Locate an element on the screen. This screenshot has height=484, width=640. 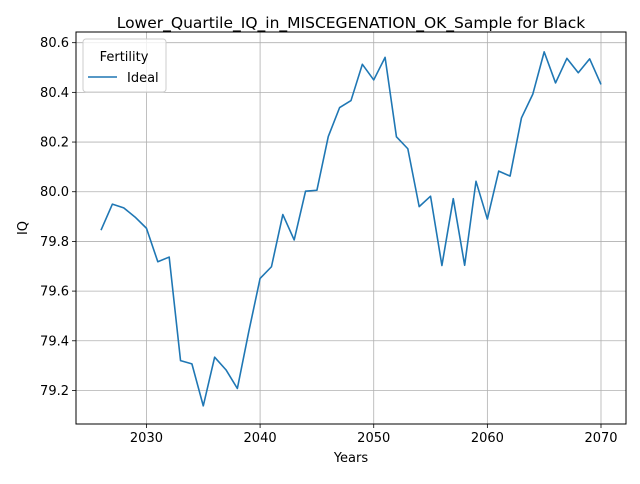
x-tick-label: 2030 is located at coordinates (146, 438).